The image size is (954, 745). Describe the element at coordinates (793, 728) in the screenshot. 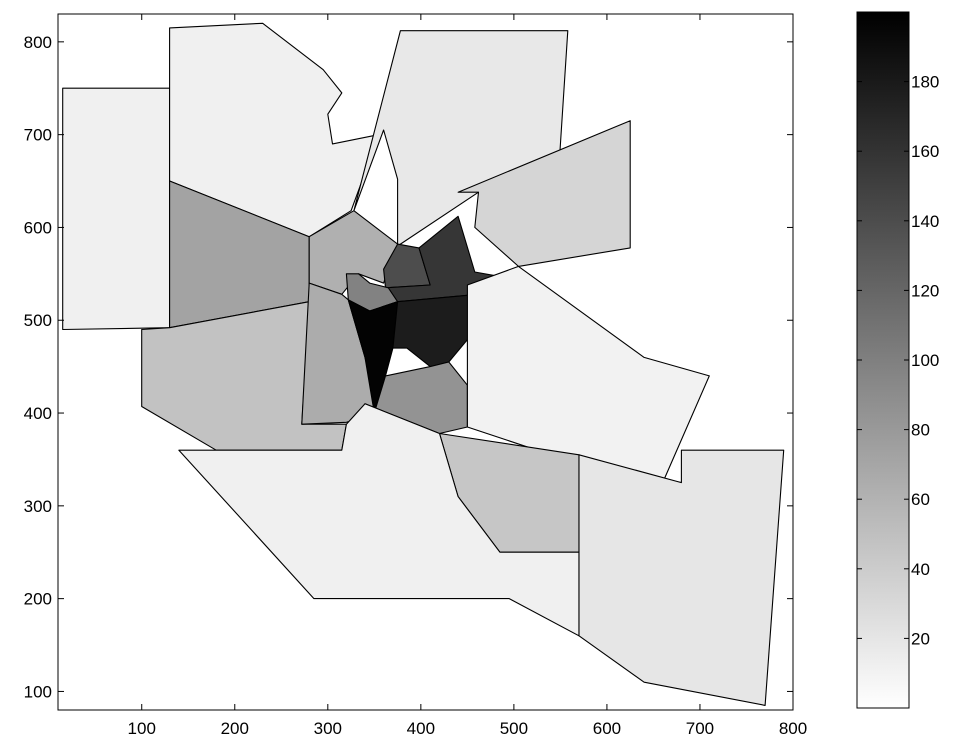

I see `x-tick-label: 800` at that location.